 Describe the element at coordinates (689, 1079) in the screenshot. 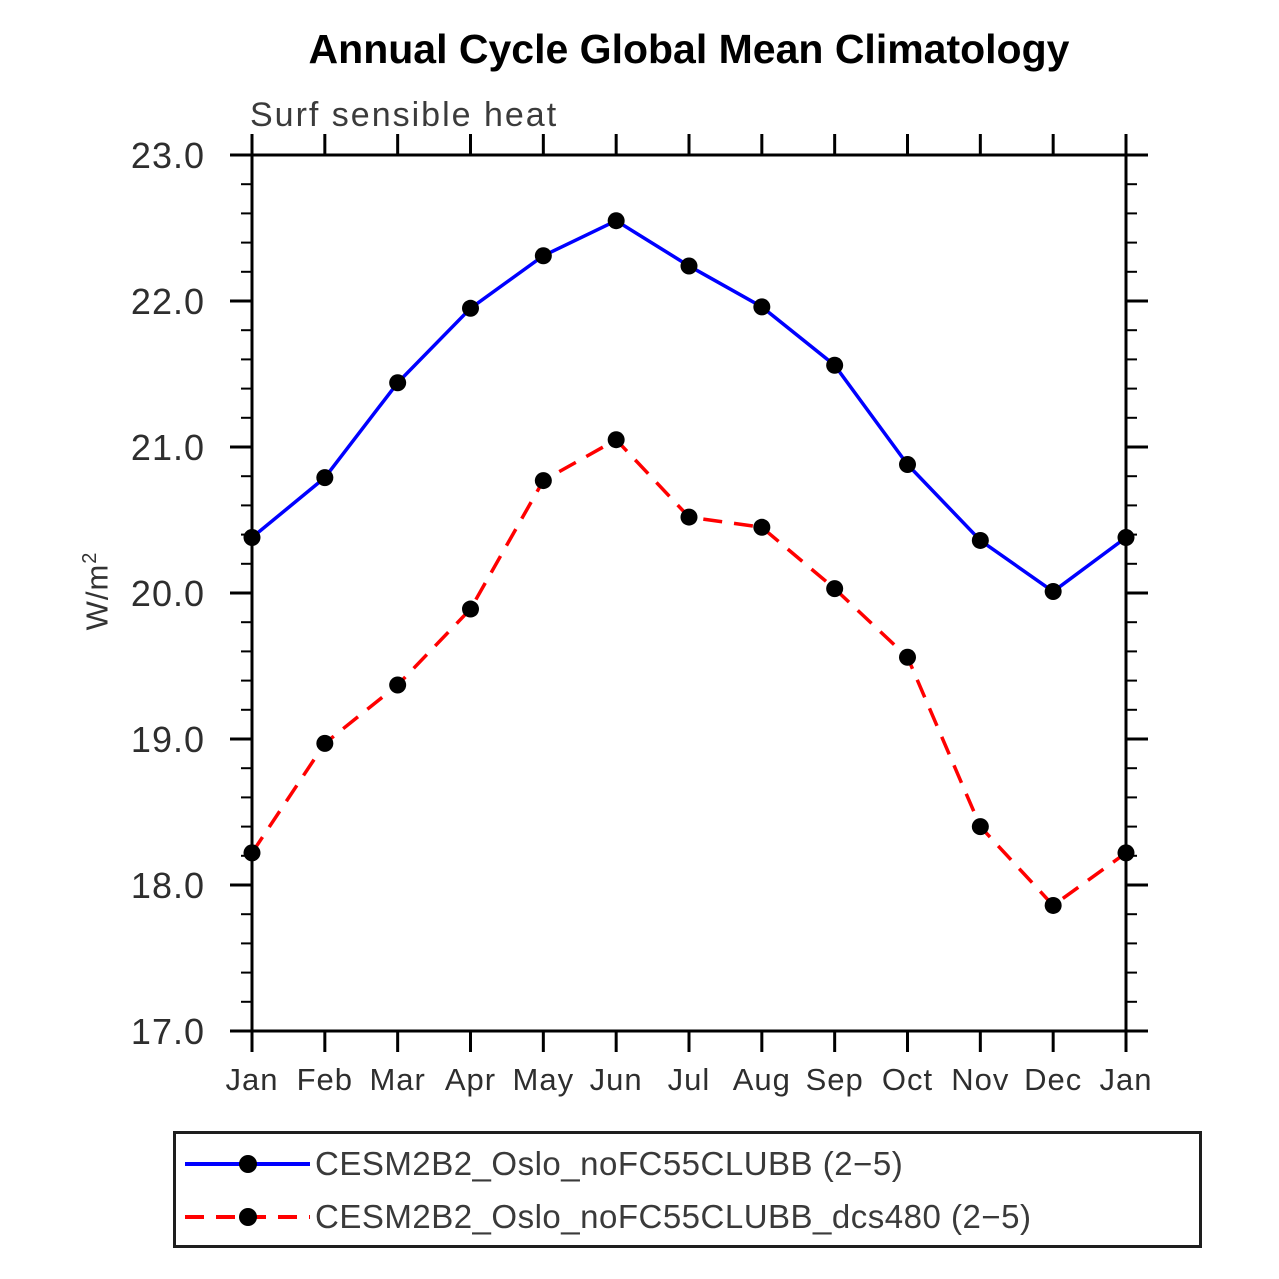

I see `x-tick-label: Jul` at that location.